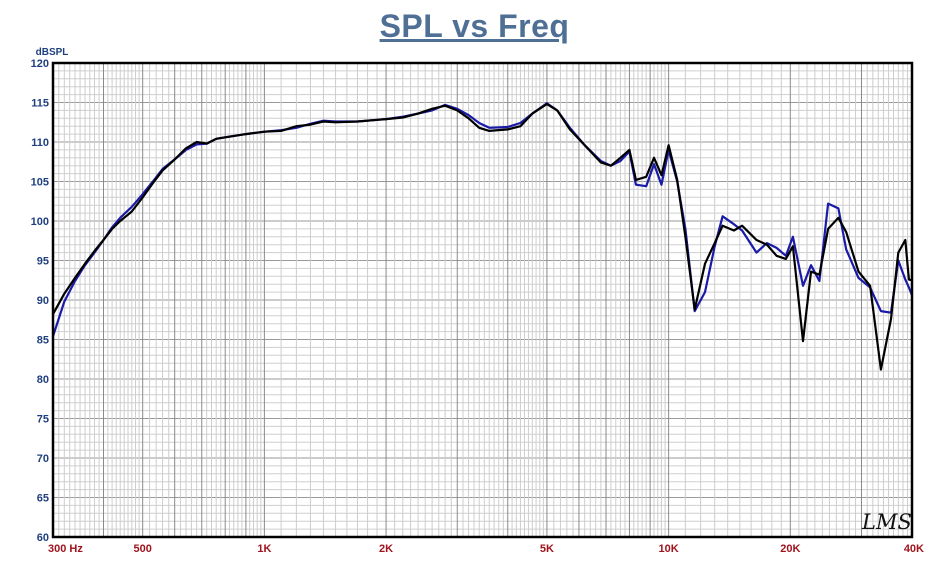 The height and width of the screenshot is (586, 949). Describe the element at coordinates (43, 499) in the screenshot. I see `y-tick-label: 65` at that location.